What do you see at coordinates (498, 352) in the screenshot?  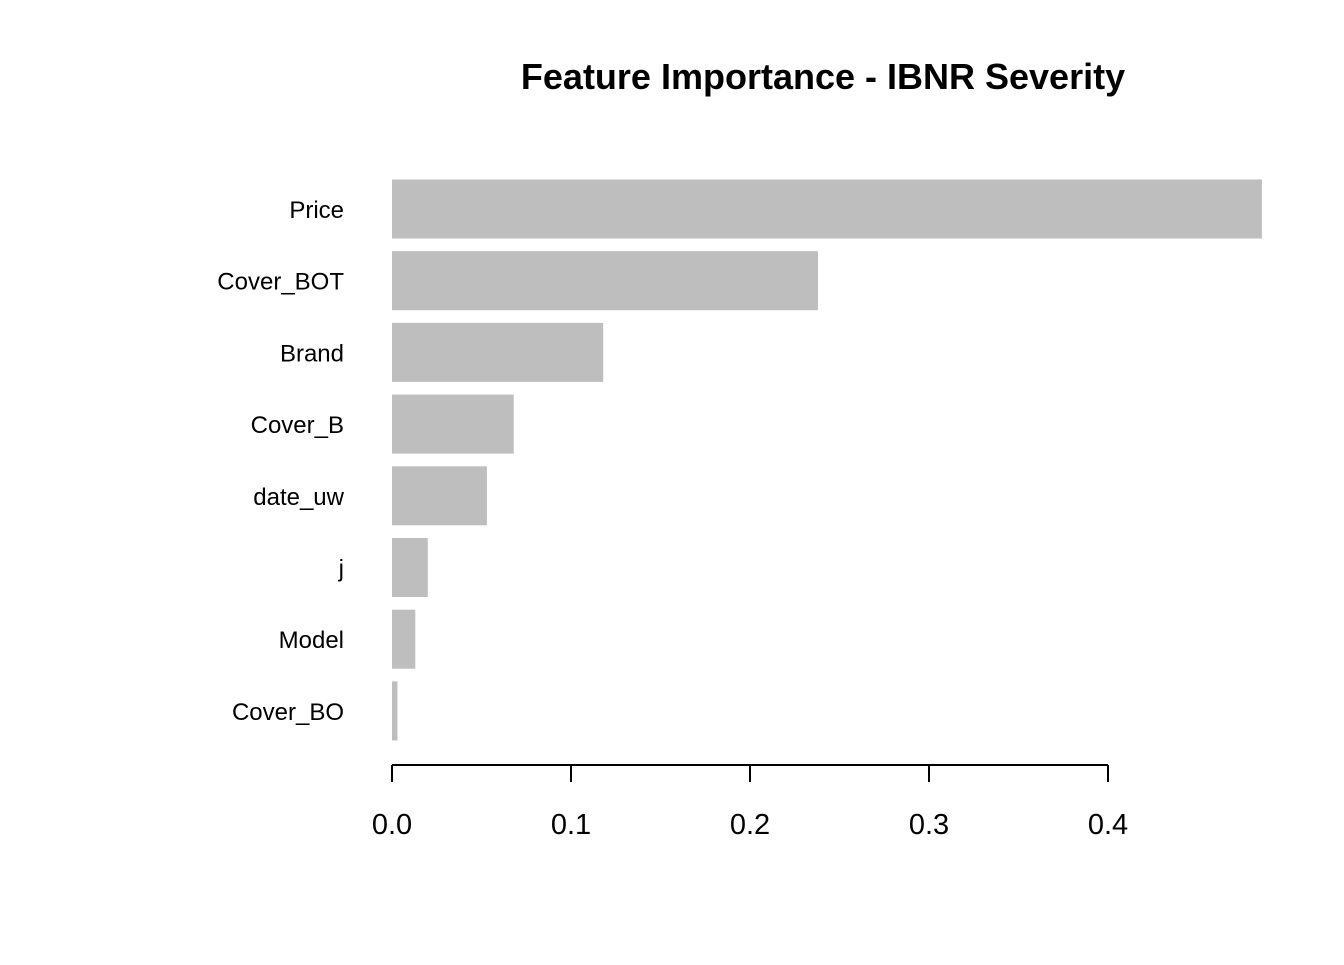 I see `bar-brand` at bounding box center [498, 352].